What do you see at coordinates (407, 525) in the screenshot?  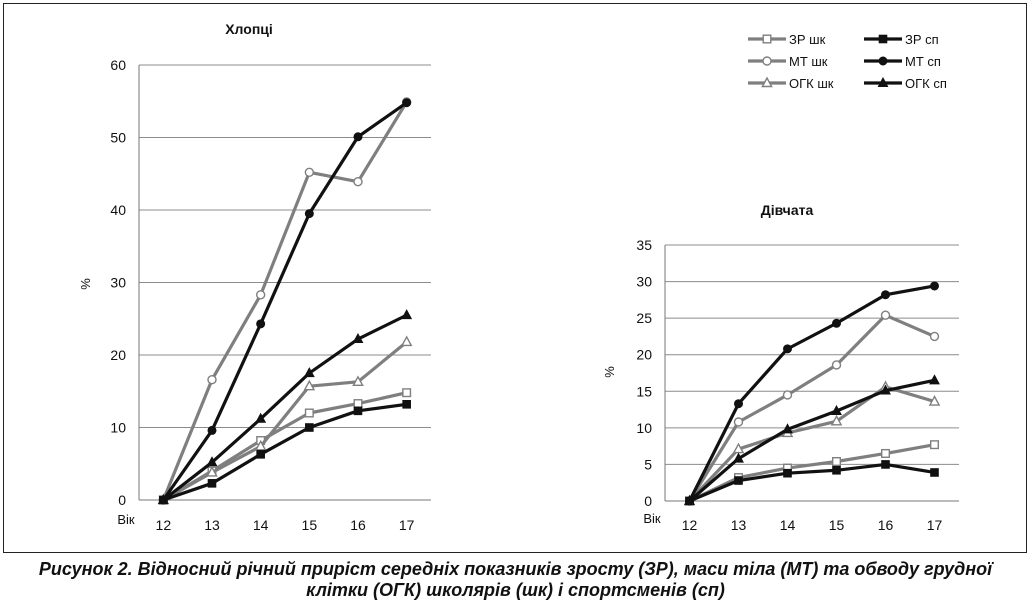 I see `boys-x-tick-label: 17` at bounding box center [407, 525].